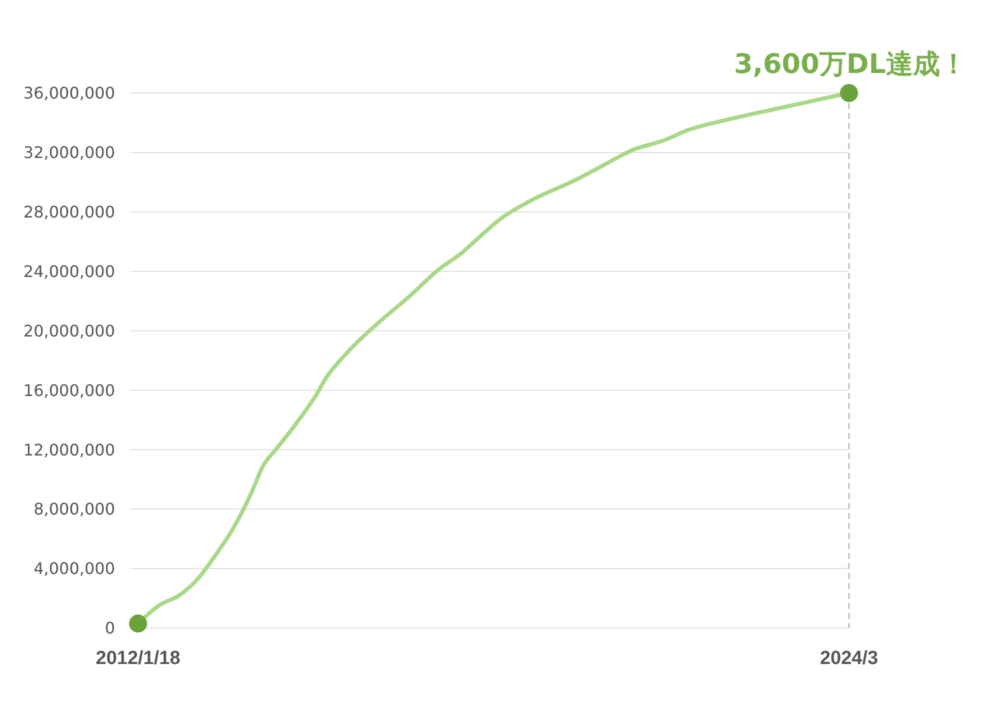  Describe the element at coordinates (74, 509) in the screenshot. I see `y-tick-label: 8,000,000` at that location.